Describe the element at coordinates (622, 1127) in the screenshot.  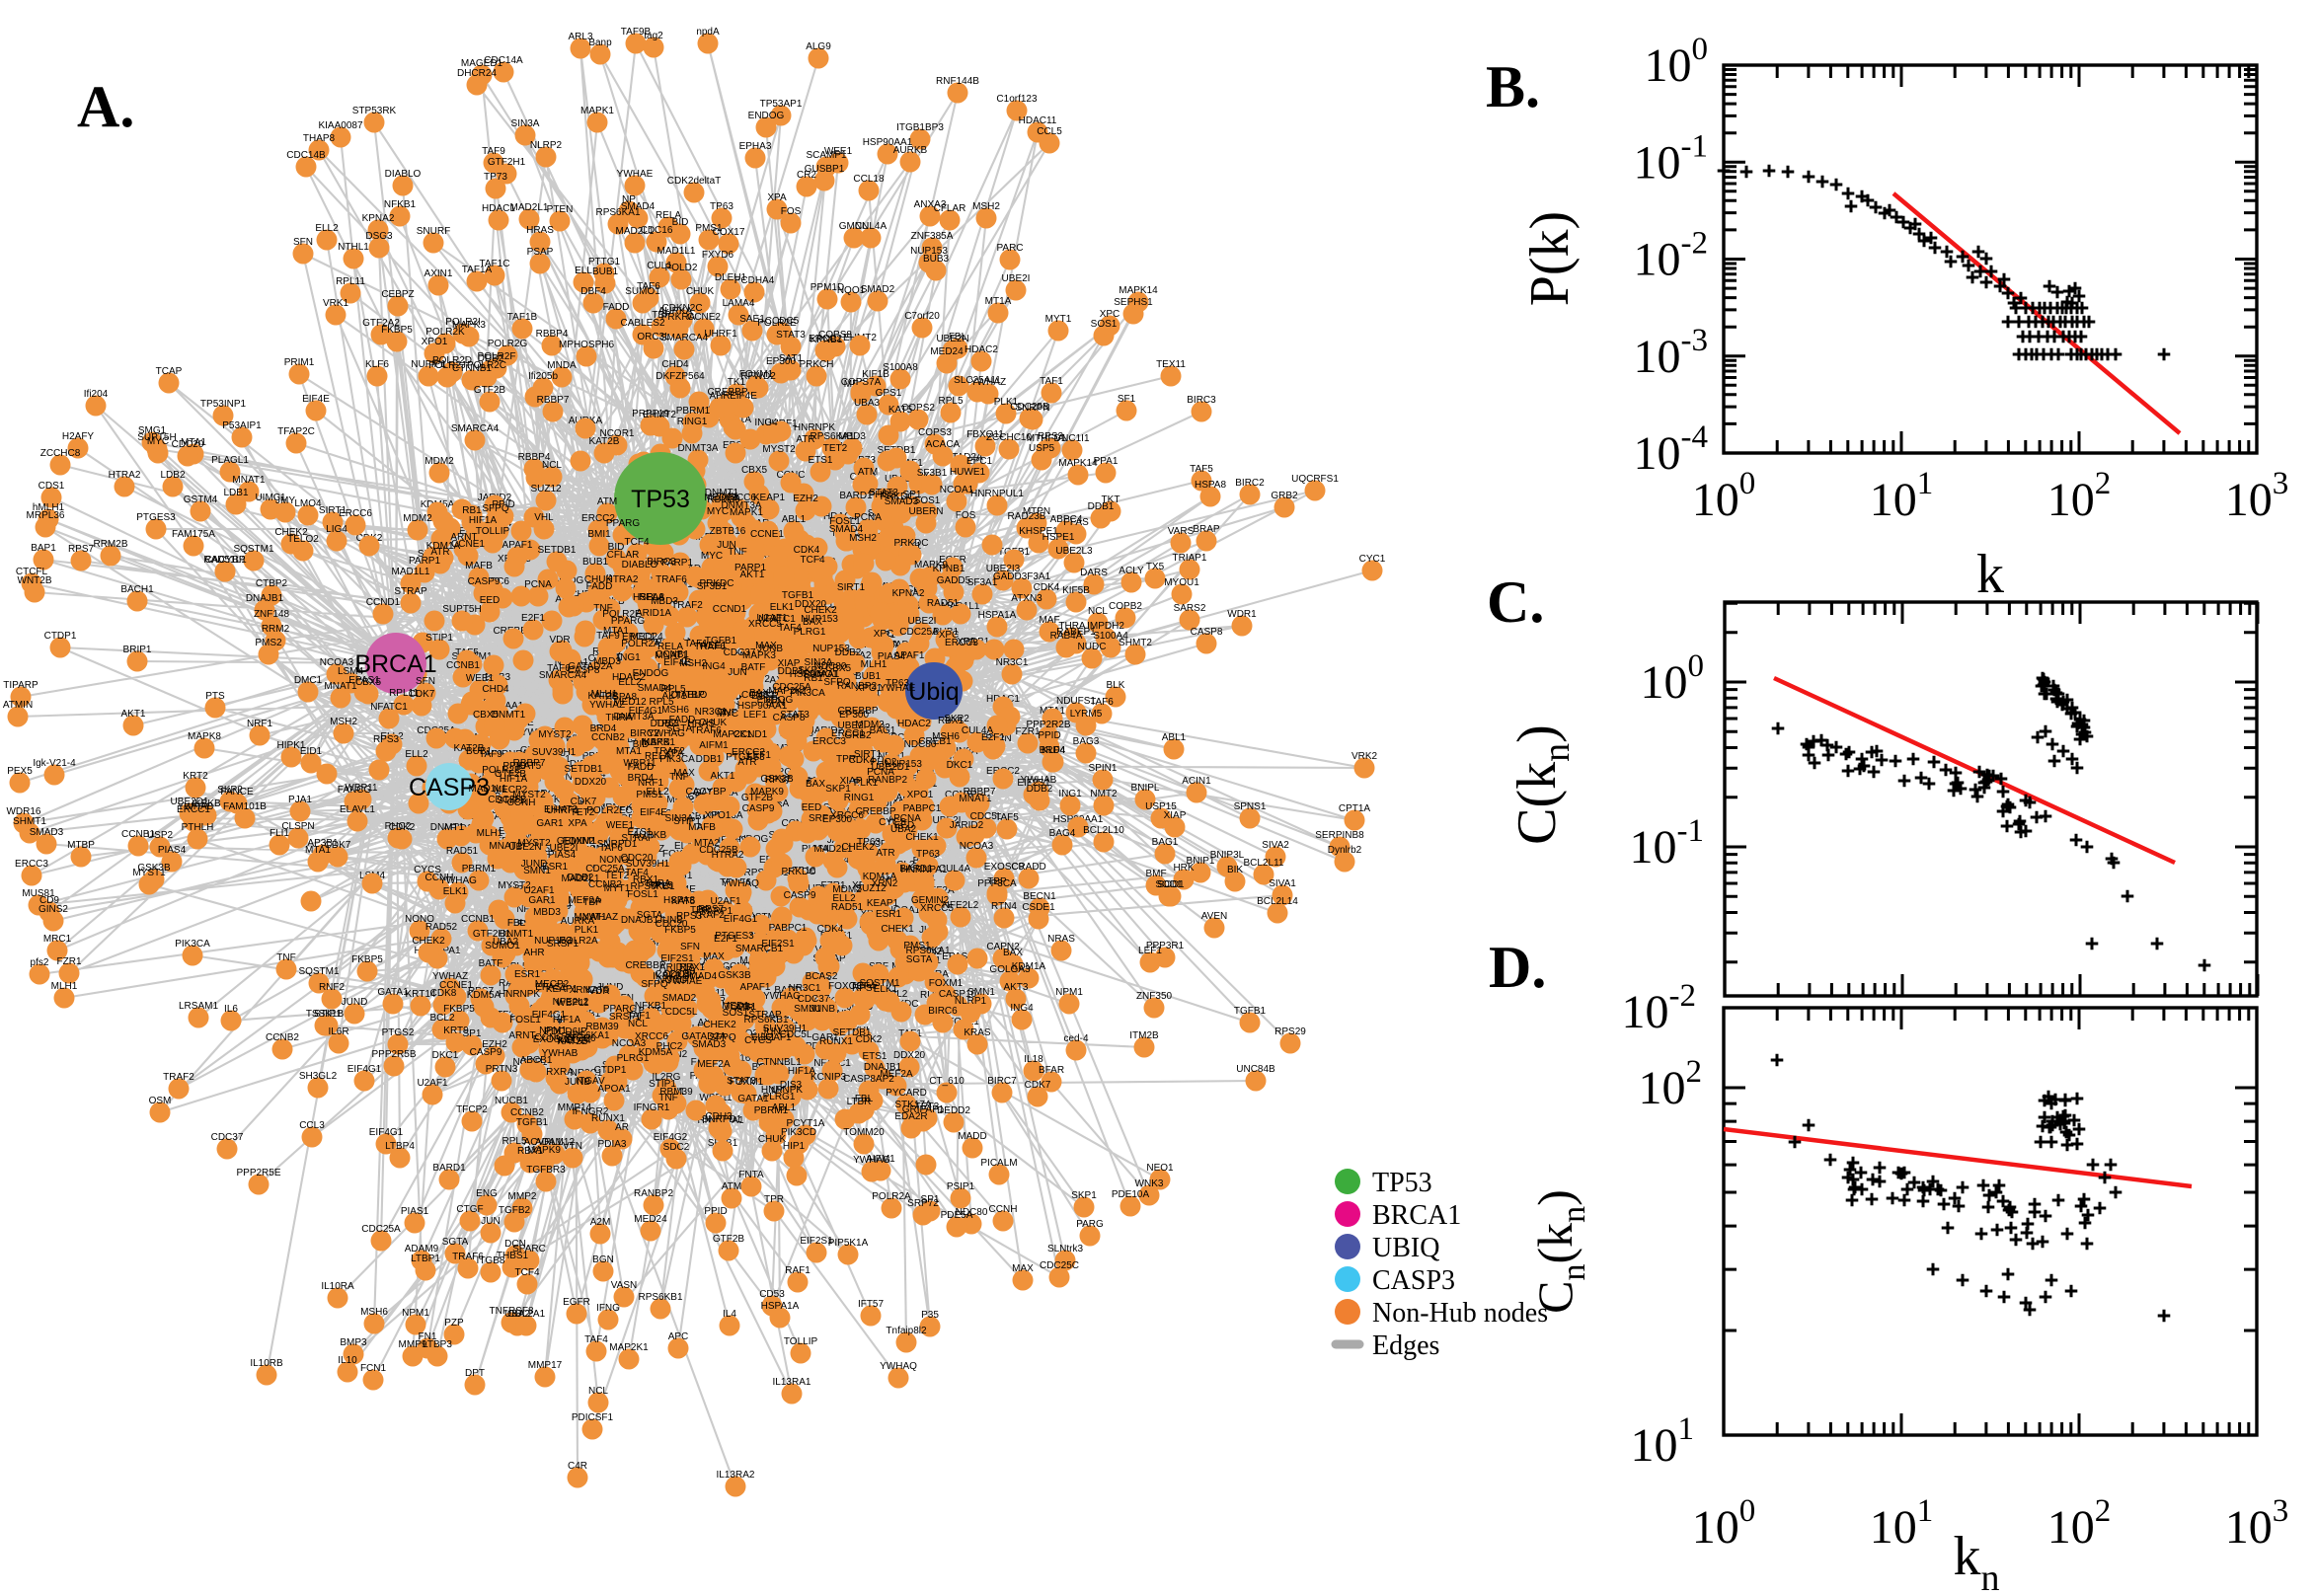
I see `svg-text: AR` at that location.